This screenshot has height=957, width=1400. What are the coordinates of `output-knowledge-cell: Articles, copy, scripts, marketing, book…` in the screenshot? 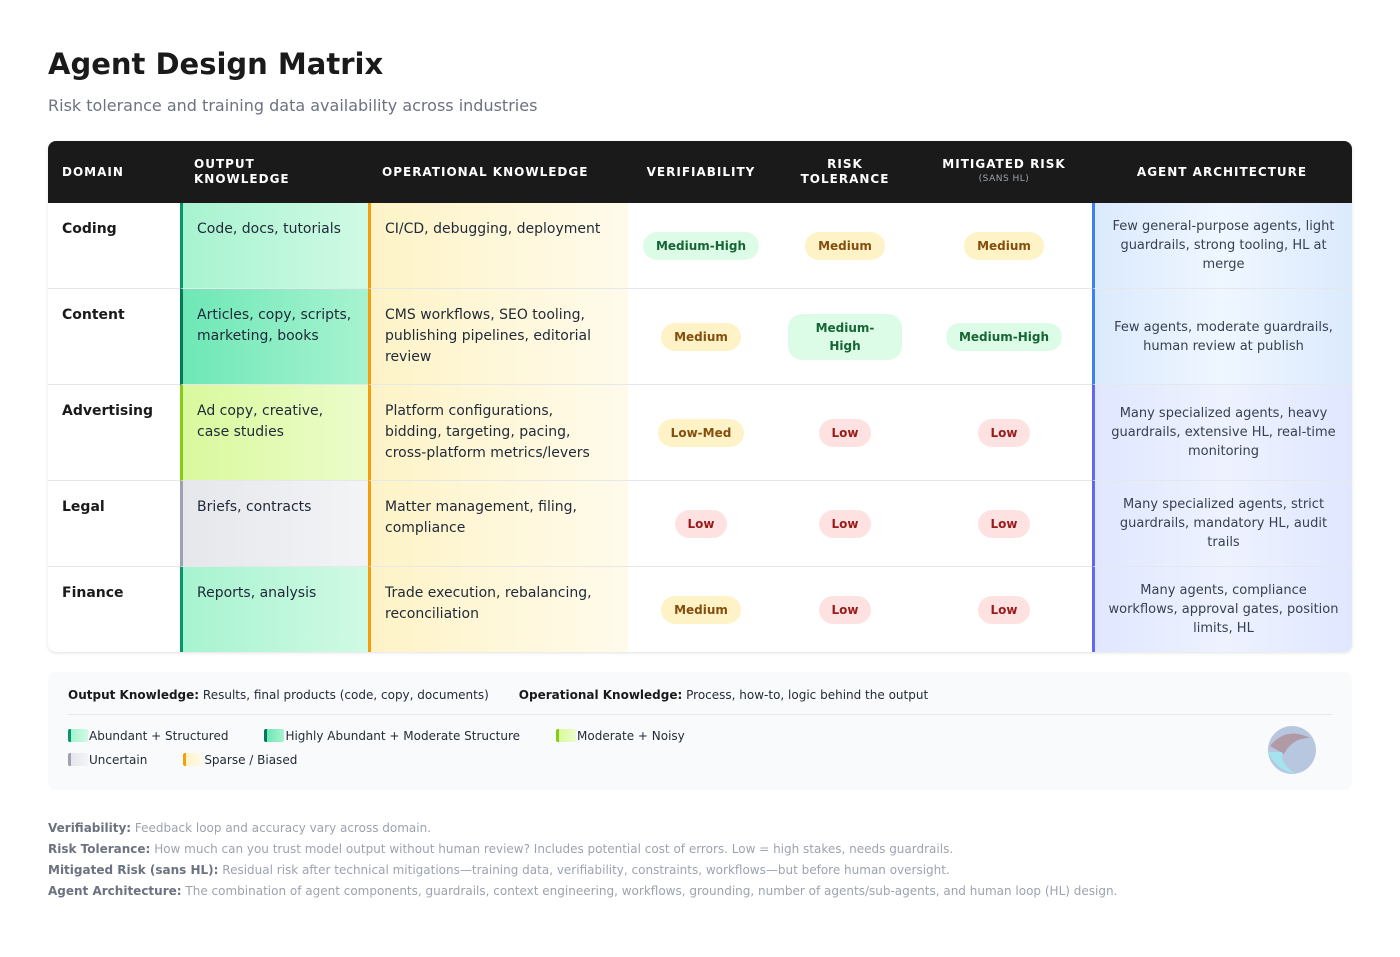 It's located at (274, 337).